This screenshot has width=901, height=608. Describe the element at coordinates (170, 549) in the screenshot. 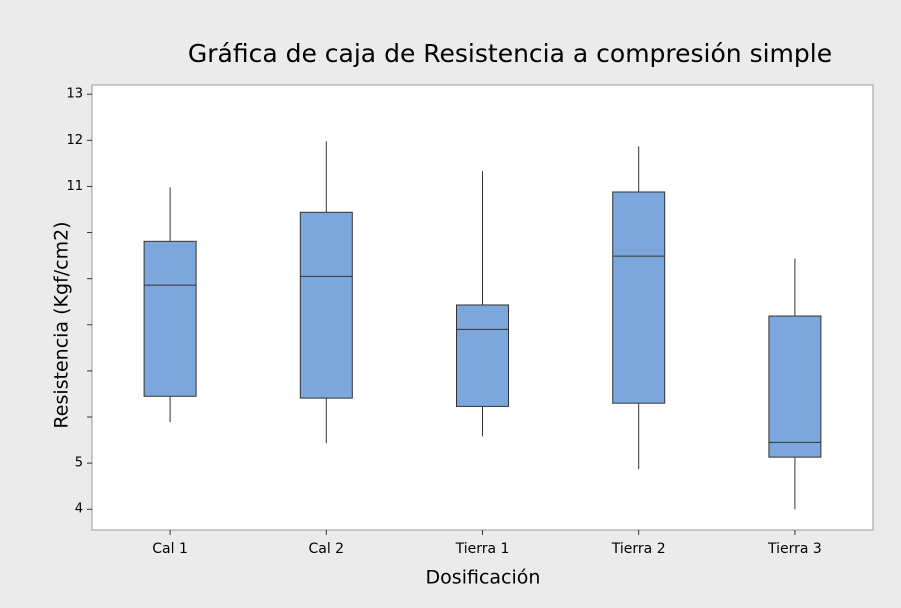

I see `x-tick-label: Cal 1` at that location.